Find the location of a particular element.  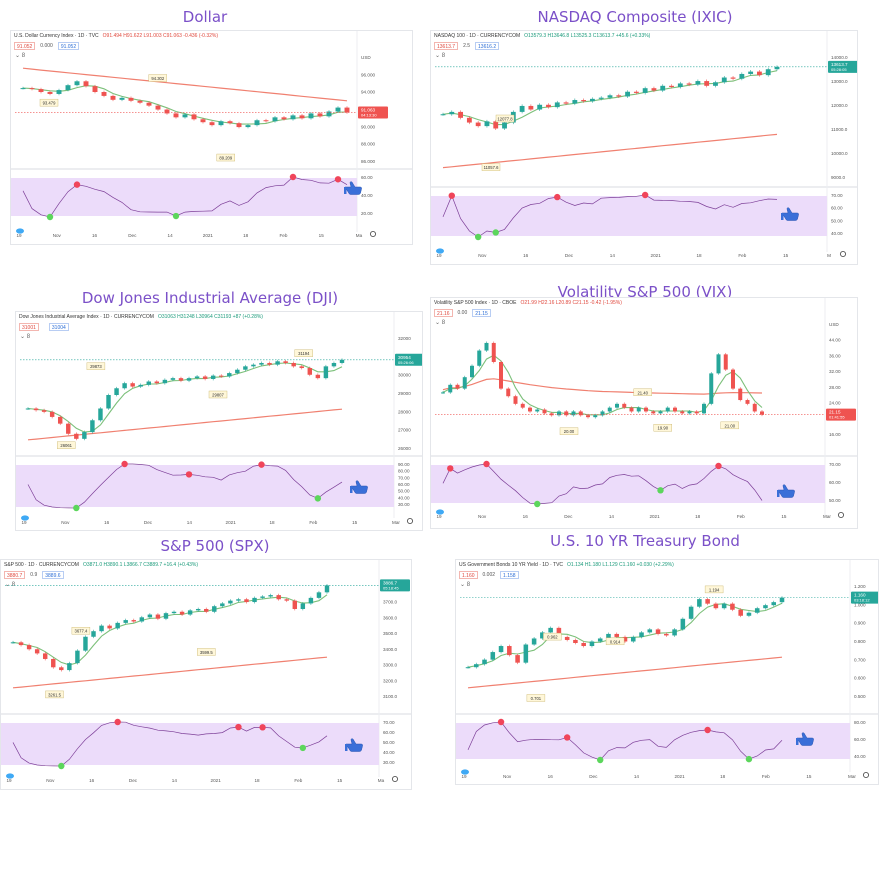

bid-price: 21.16 is located at coordinates (443, 313).